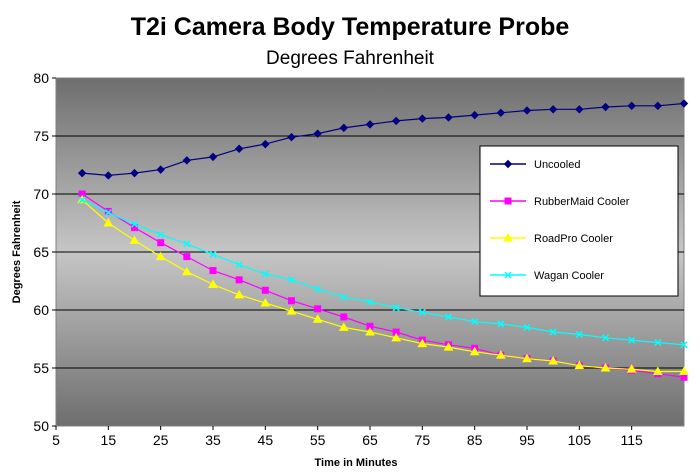 Image resolution: width=700 pixels, height=476 pixels. I want to click on y-tick-label: 65, so click(41, 252).